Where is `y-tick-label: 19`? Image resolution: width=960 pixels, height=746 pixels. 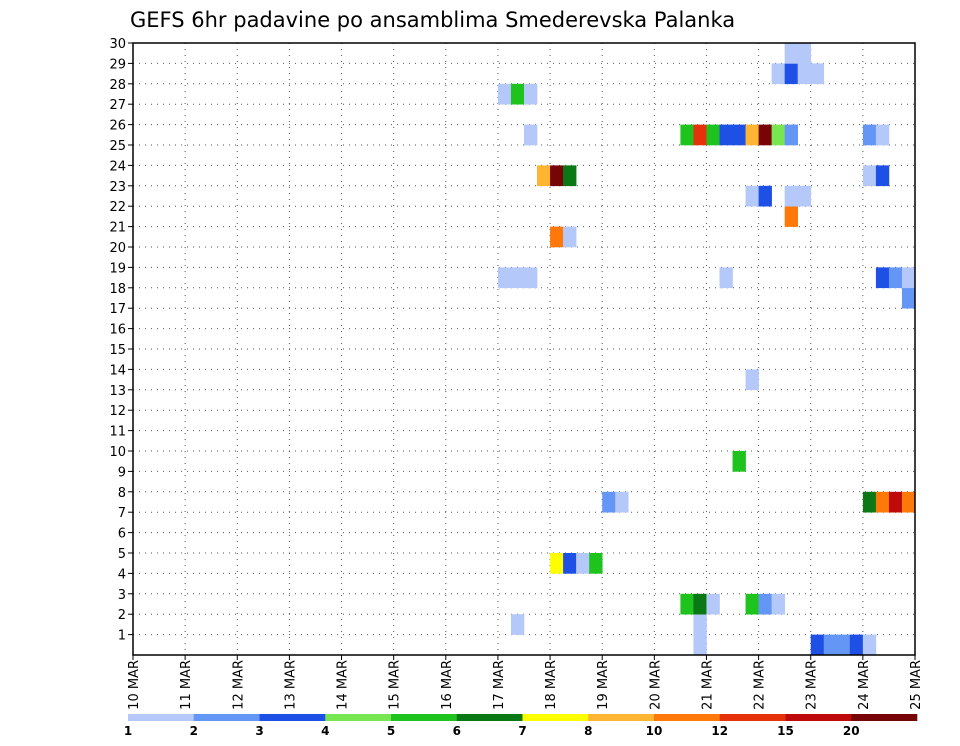
y-tick-label: 19 is located at coordinates (117, 268).